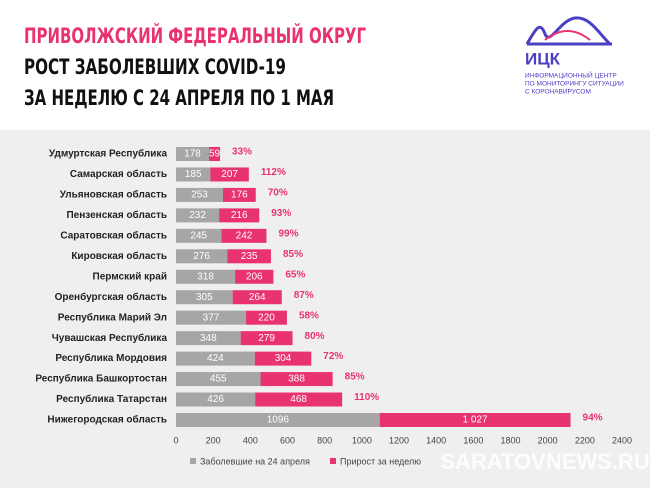 The width and height of the screenshot is (650, 488). I want to click on value-label: 59, so click(215, 154).